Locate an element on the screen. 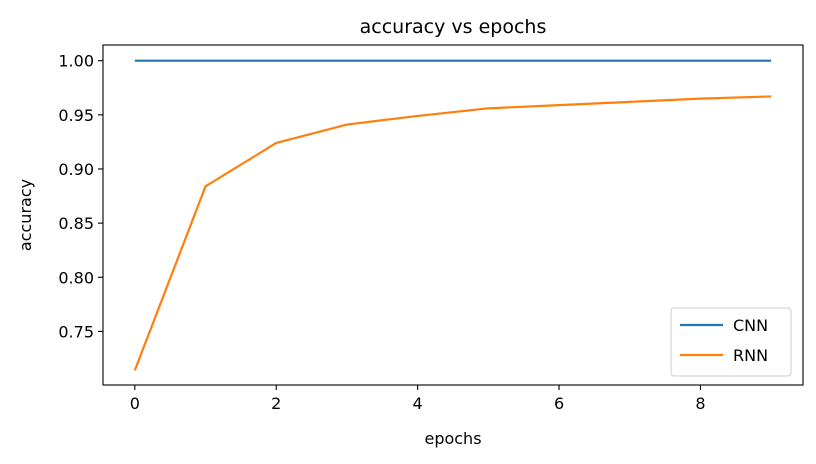 This screenshot has height=464, width=816. x-axis-ticks: 0 2 4 6 8 is located at coordinates (418, 399).